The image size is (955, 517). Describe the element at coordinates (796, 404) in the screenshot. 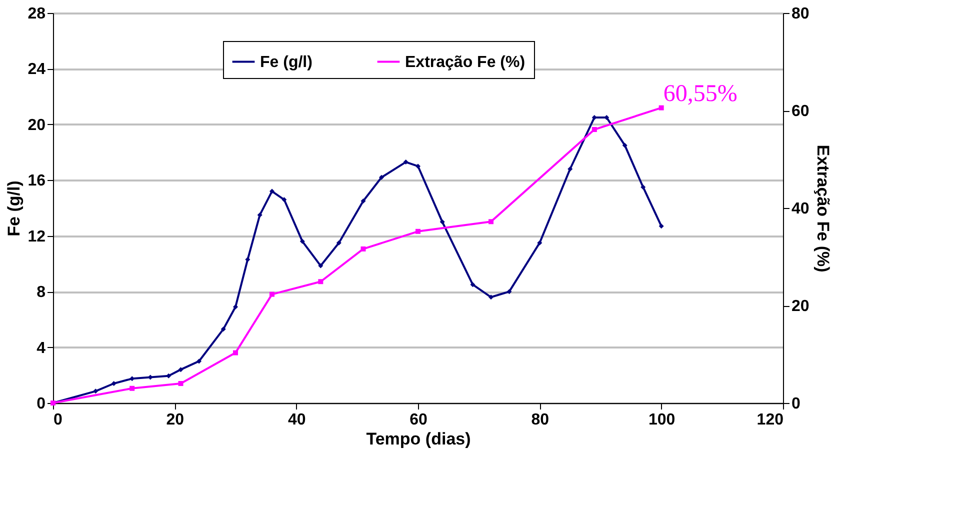

I see `y2-tick-label: 0` at that location.